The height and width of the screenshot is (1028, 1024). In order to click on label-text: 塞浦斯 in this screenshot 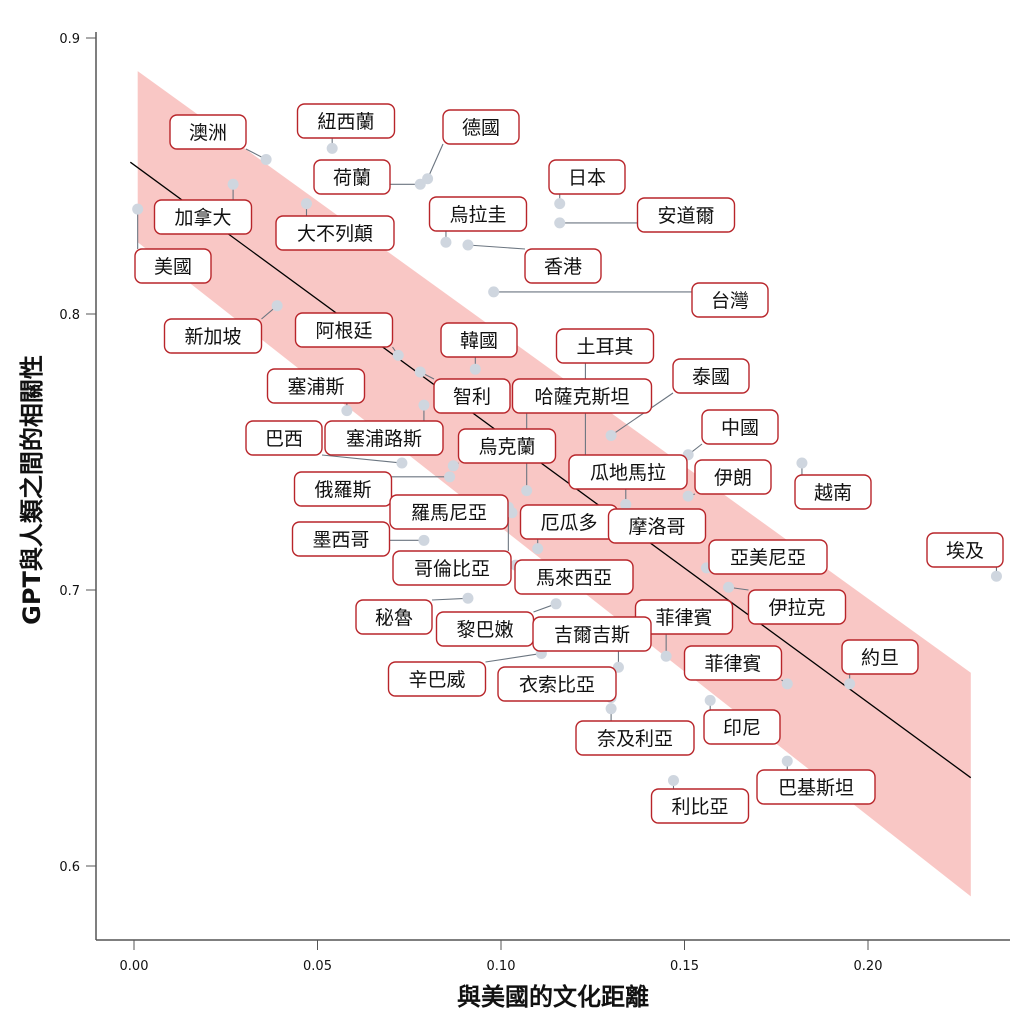, I will do `click(315, 387)`.